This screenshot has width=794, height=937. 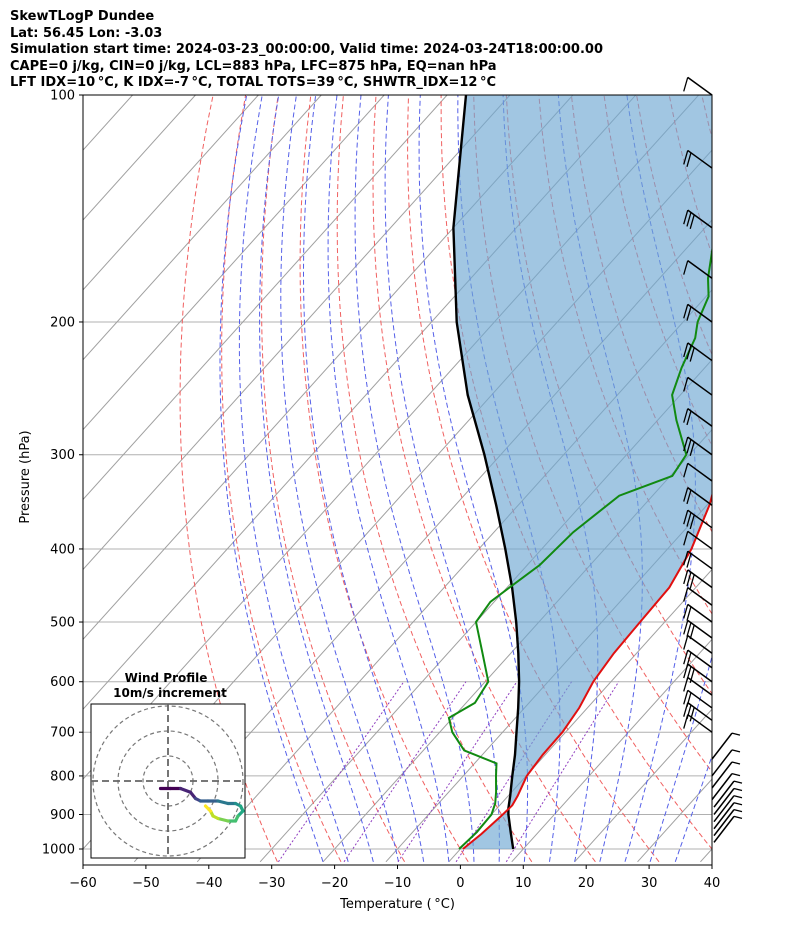 I want to click on x-tick-label: 10, so click(x=523, y=883).